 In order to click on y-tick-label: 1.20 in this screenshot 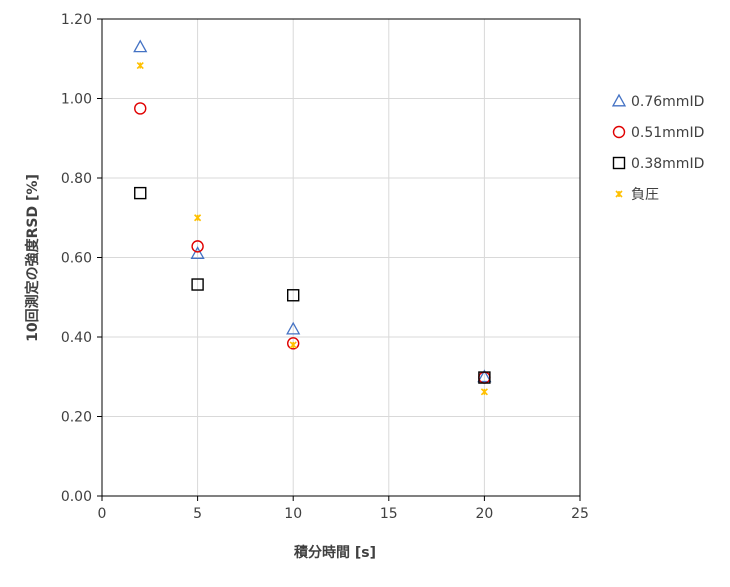, I will do `click(76, 20)`.